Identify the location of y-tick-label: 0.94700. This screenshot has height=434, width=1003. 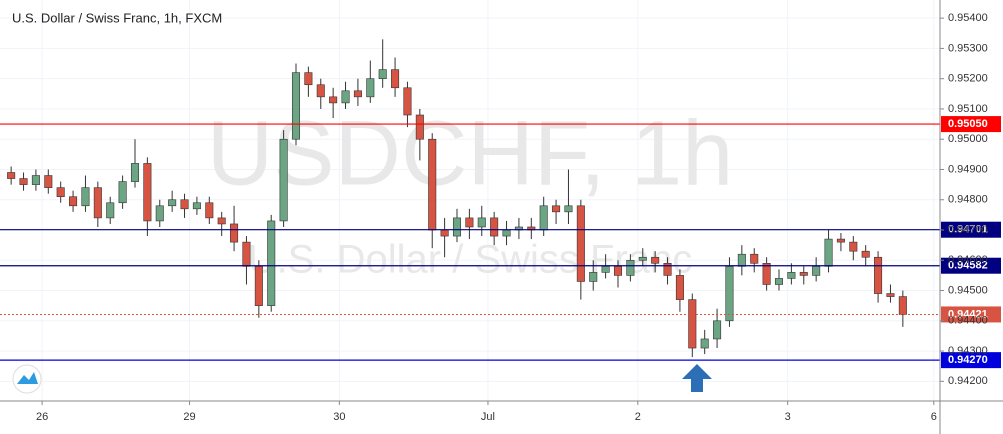
(968, 230).